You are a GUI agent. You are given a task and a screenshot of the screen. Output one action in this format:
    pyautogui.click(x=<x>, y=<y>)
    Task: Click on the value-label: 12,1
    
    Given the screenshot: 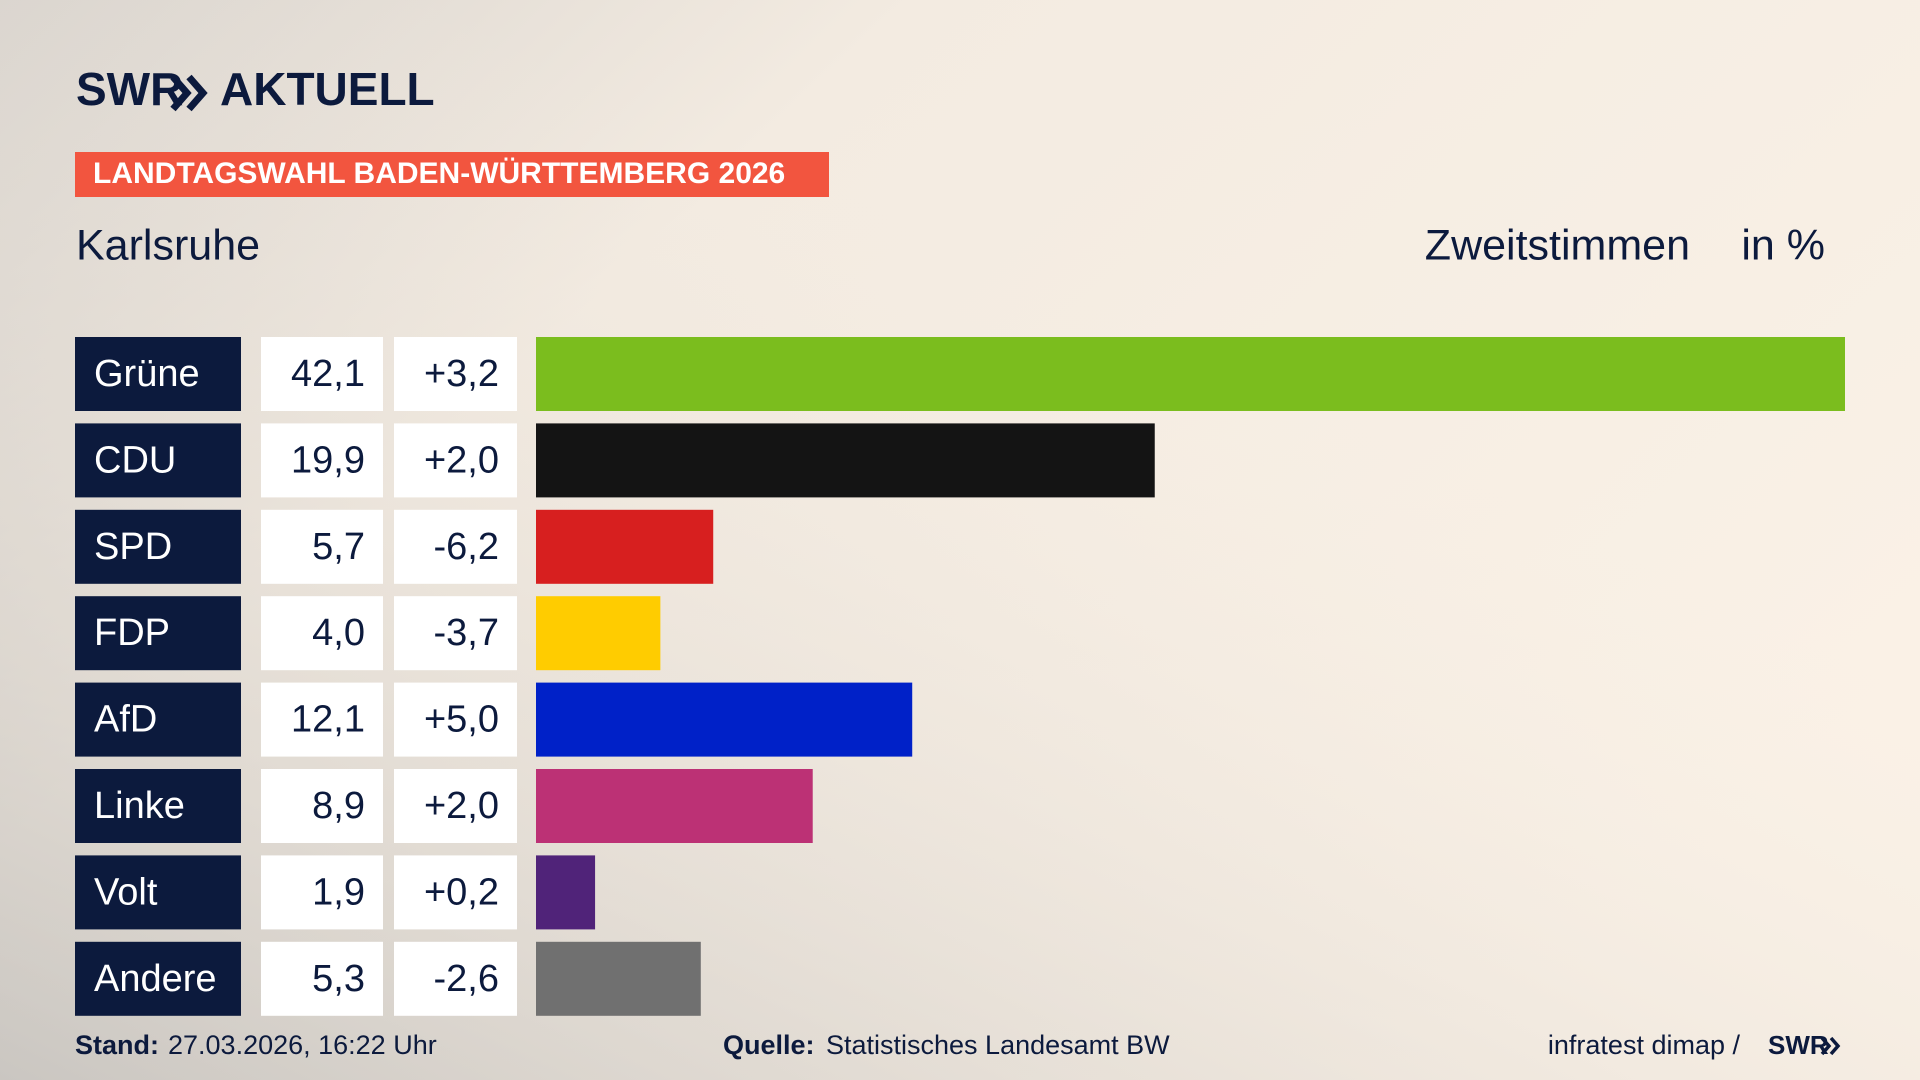 What is the action you would take?
    pyautogui.click(x=328, y=720)
    